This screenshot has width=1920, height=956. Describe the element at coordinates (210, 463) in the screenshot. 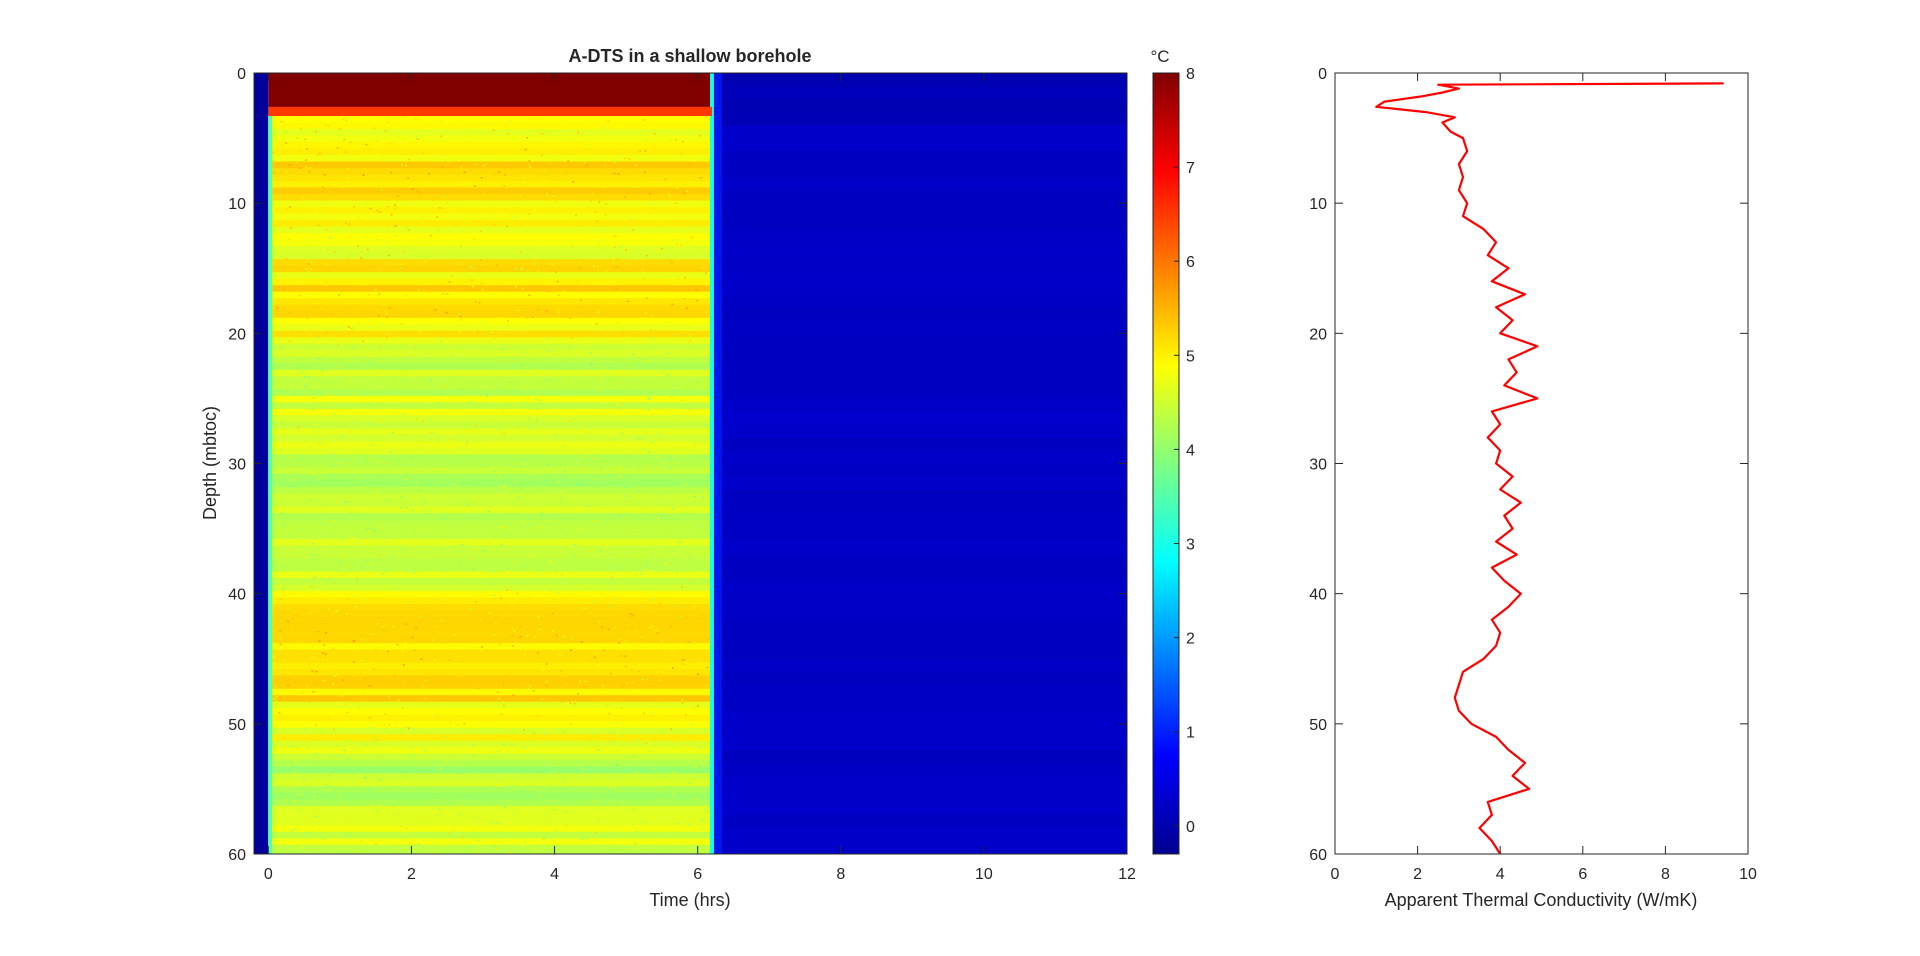

I see `heatmap-y-axis-label: Depth (mbtoc)` at that location.